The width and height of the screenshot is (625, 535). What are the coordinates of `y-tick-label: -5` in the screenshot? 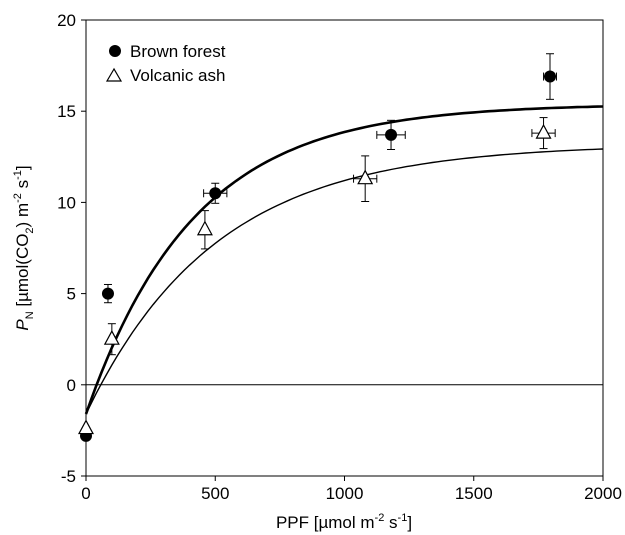 It's located at (68, 476).